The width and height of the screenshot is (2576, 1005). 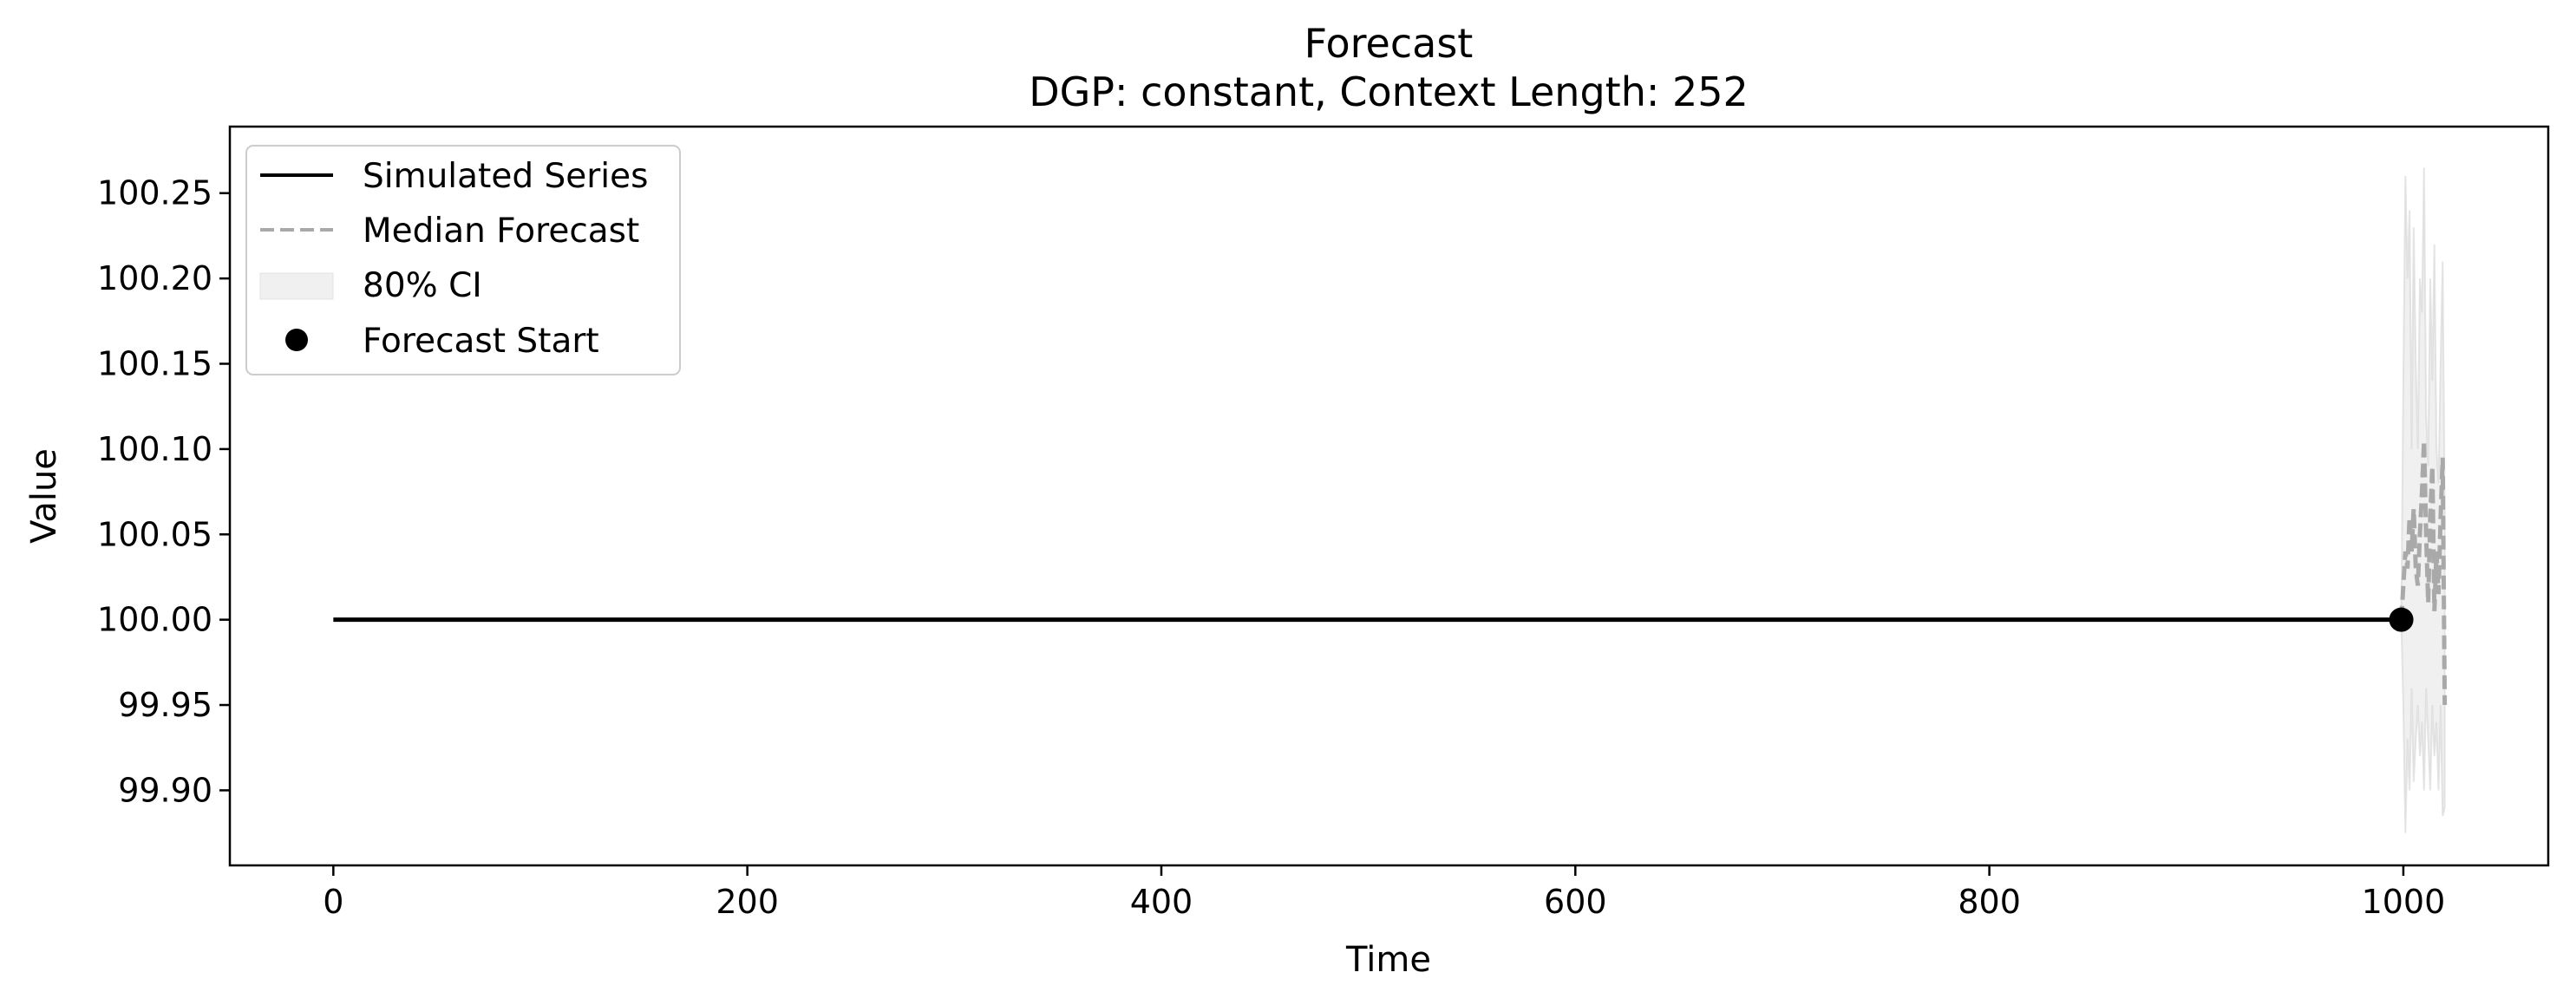 I want to click on legend-start-swatch, so click(x=296, y=340).